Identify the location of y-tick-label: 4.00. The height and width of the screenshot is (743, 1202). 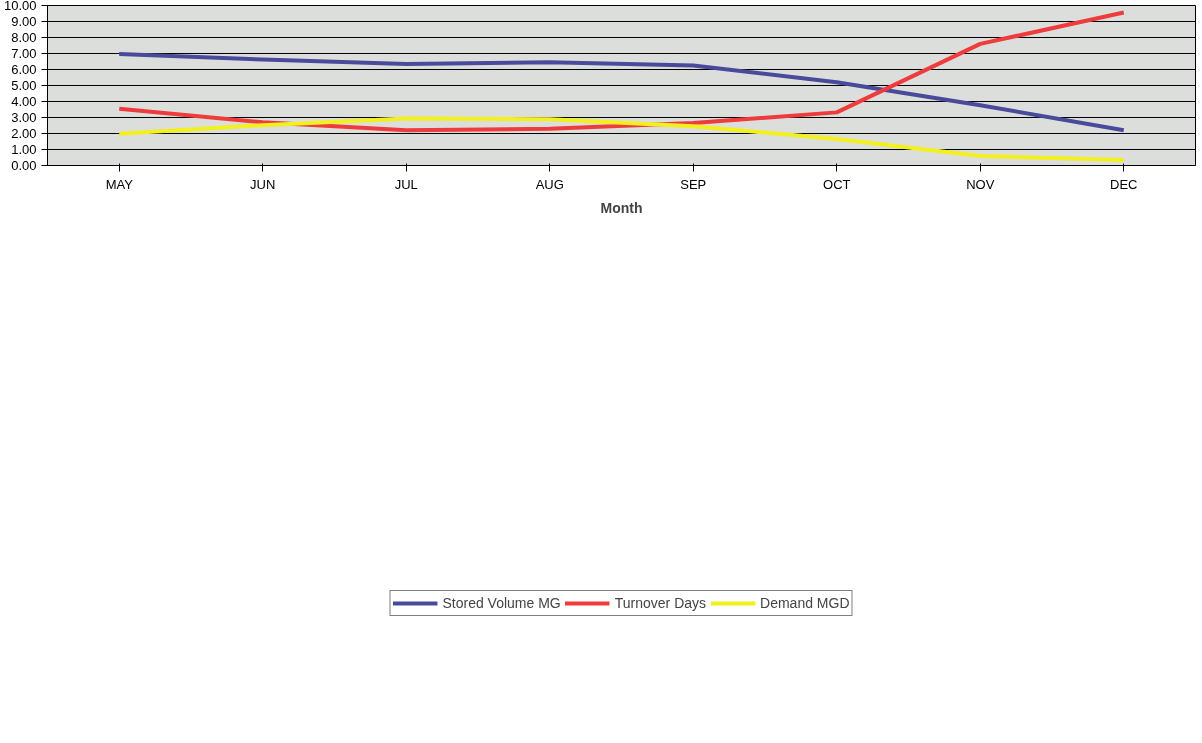
(24, 101).